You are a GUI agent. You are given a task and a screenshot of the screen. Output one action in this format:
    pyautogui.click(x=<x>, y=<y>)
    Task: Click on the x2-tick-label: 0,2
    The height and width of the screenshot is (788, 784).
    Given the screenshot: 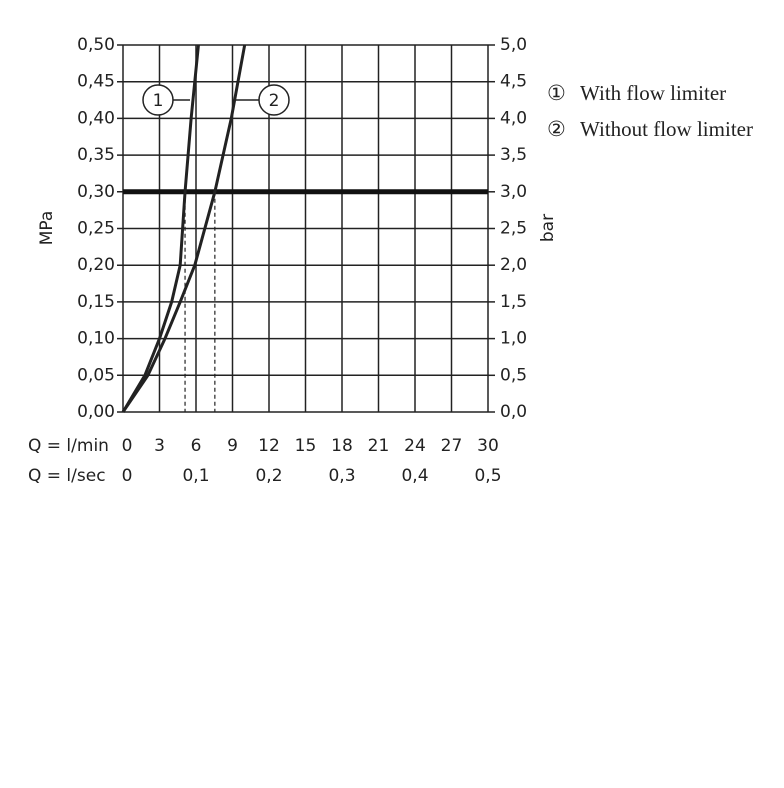 What is the action you would take?
    pyautogui.click(x=268, y=476)
    